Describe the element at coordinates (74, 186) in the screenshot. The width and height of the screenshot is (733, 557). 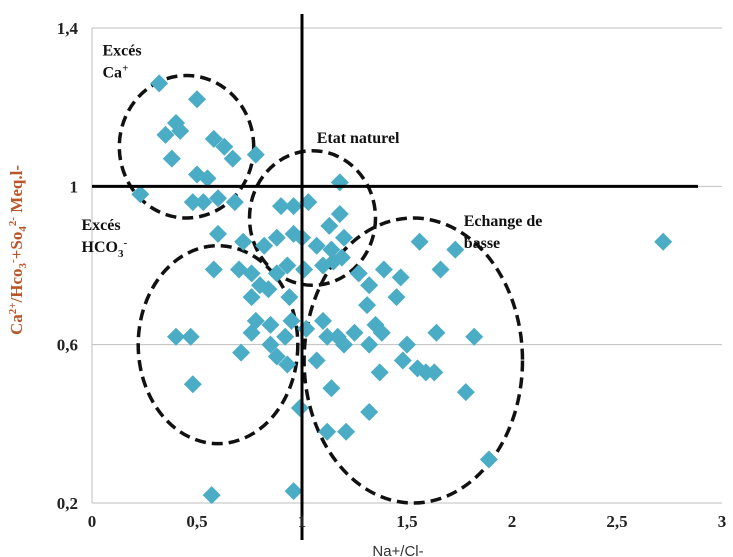
I see `y-tick-label: 1` at that location.